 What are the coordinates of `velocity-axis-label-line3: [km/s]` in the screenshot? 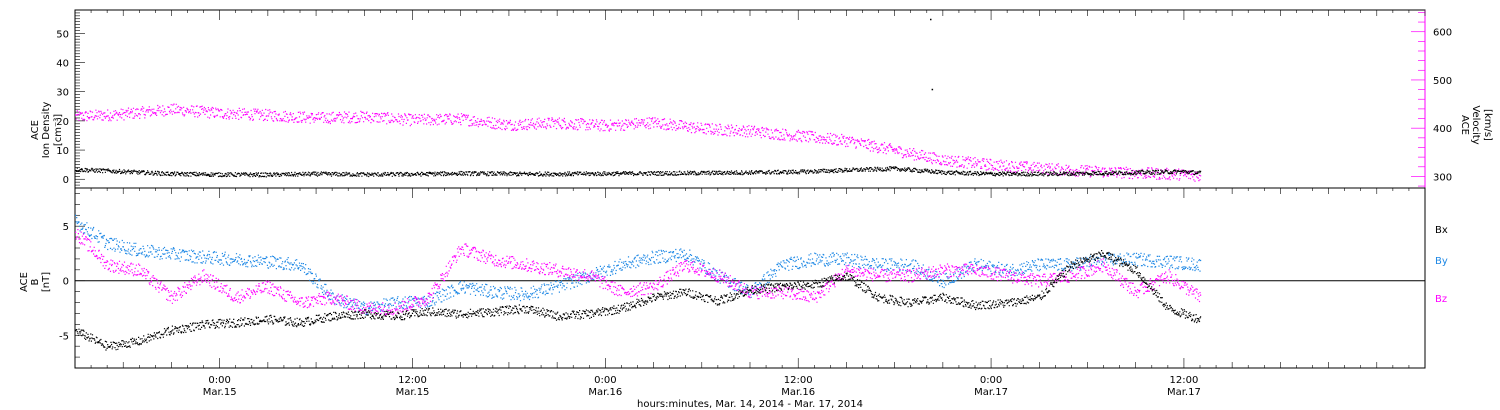 It's located at (1487, 125).